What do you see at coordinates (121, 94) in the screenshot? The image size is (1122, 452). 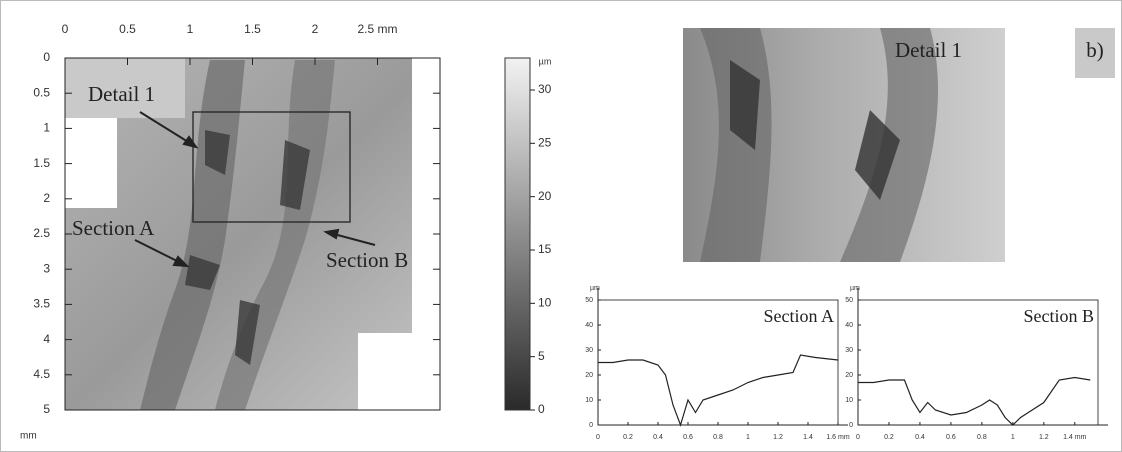 I see `annotation: Detail 1` at bounding box center [121, 94].